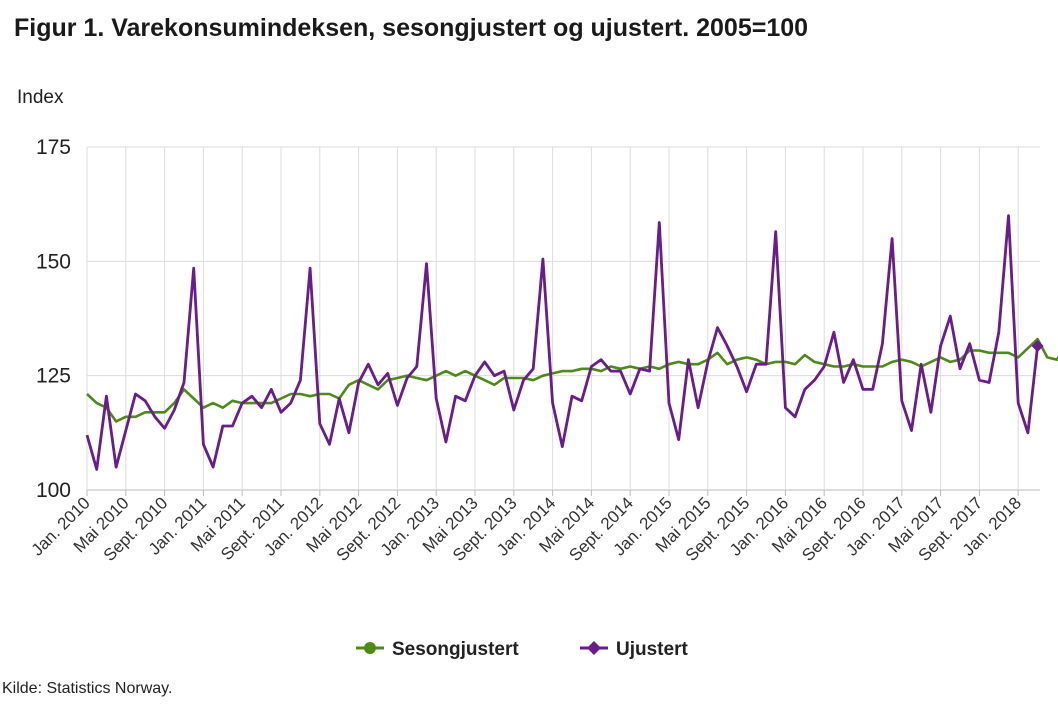 Image resolution: width=1058 pixels, height=706 pixels. Describe the element at coordinates (53, 319) in the screenshot. I see `y-tick-labels: 100 125 150 175` at that location.